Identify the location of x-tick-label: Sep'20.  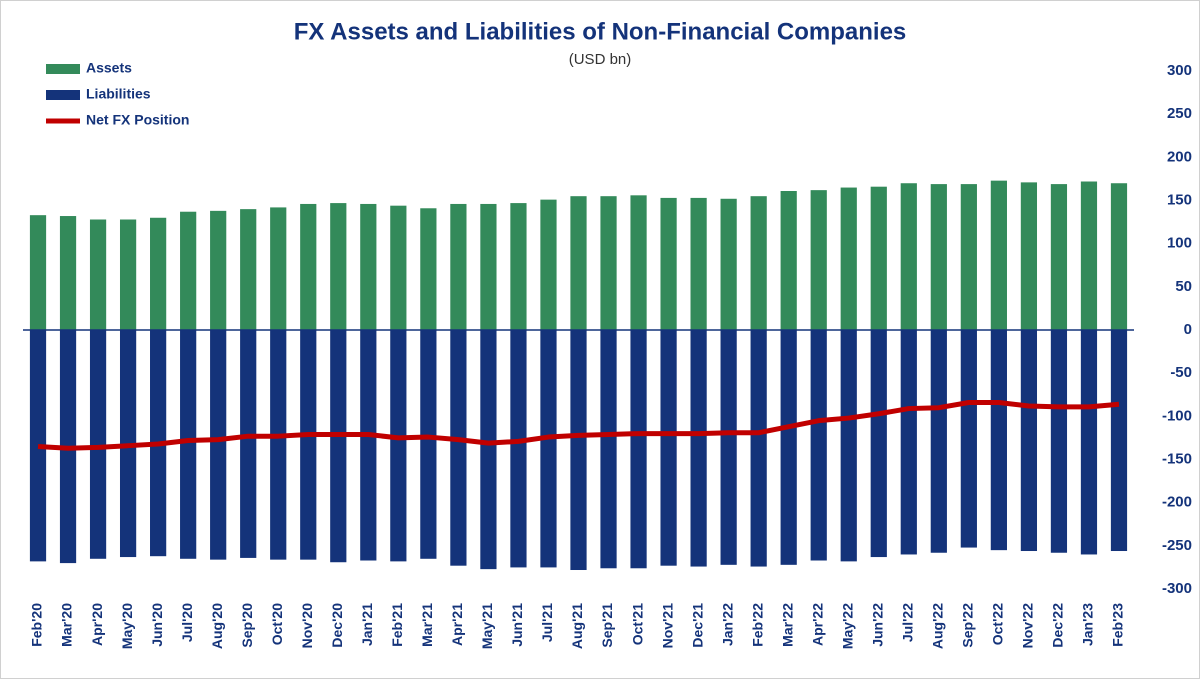
(247, 625).